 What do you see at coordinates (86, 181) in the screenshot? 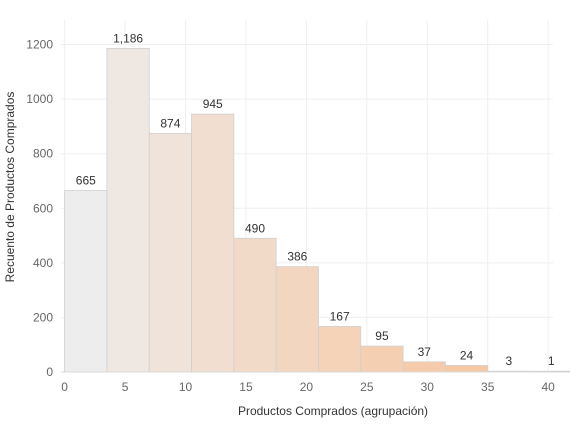
I see `bar-value-label: 665` at bounding box center [86, 181].